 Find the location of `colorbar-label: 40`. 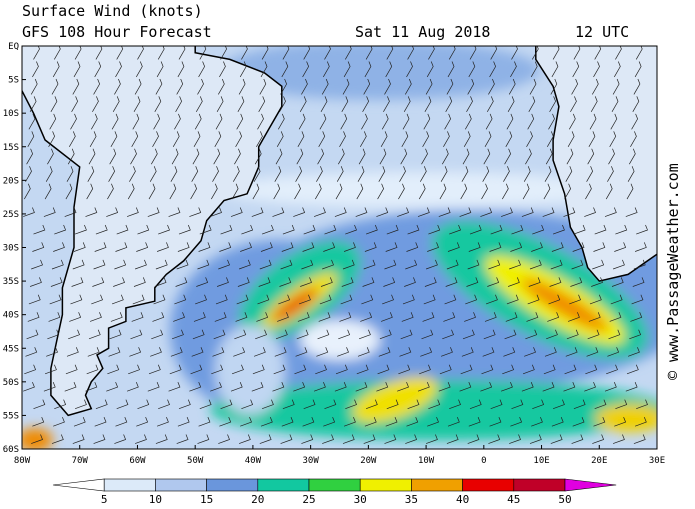

colorbar-label: 40 is located at coordinates (462, 499).